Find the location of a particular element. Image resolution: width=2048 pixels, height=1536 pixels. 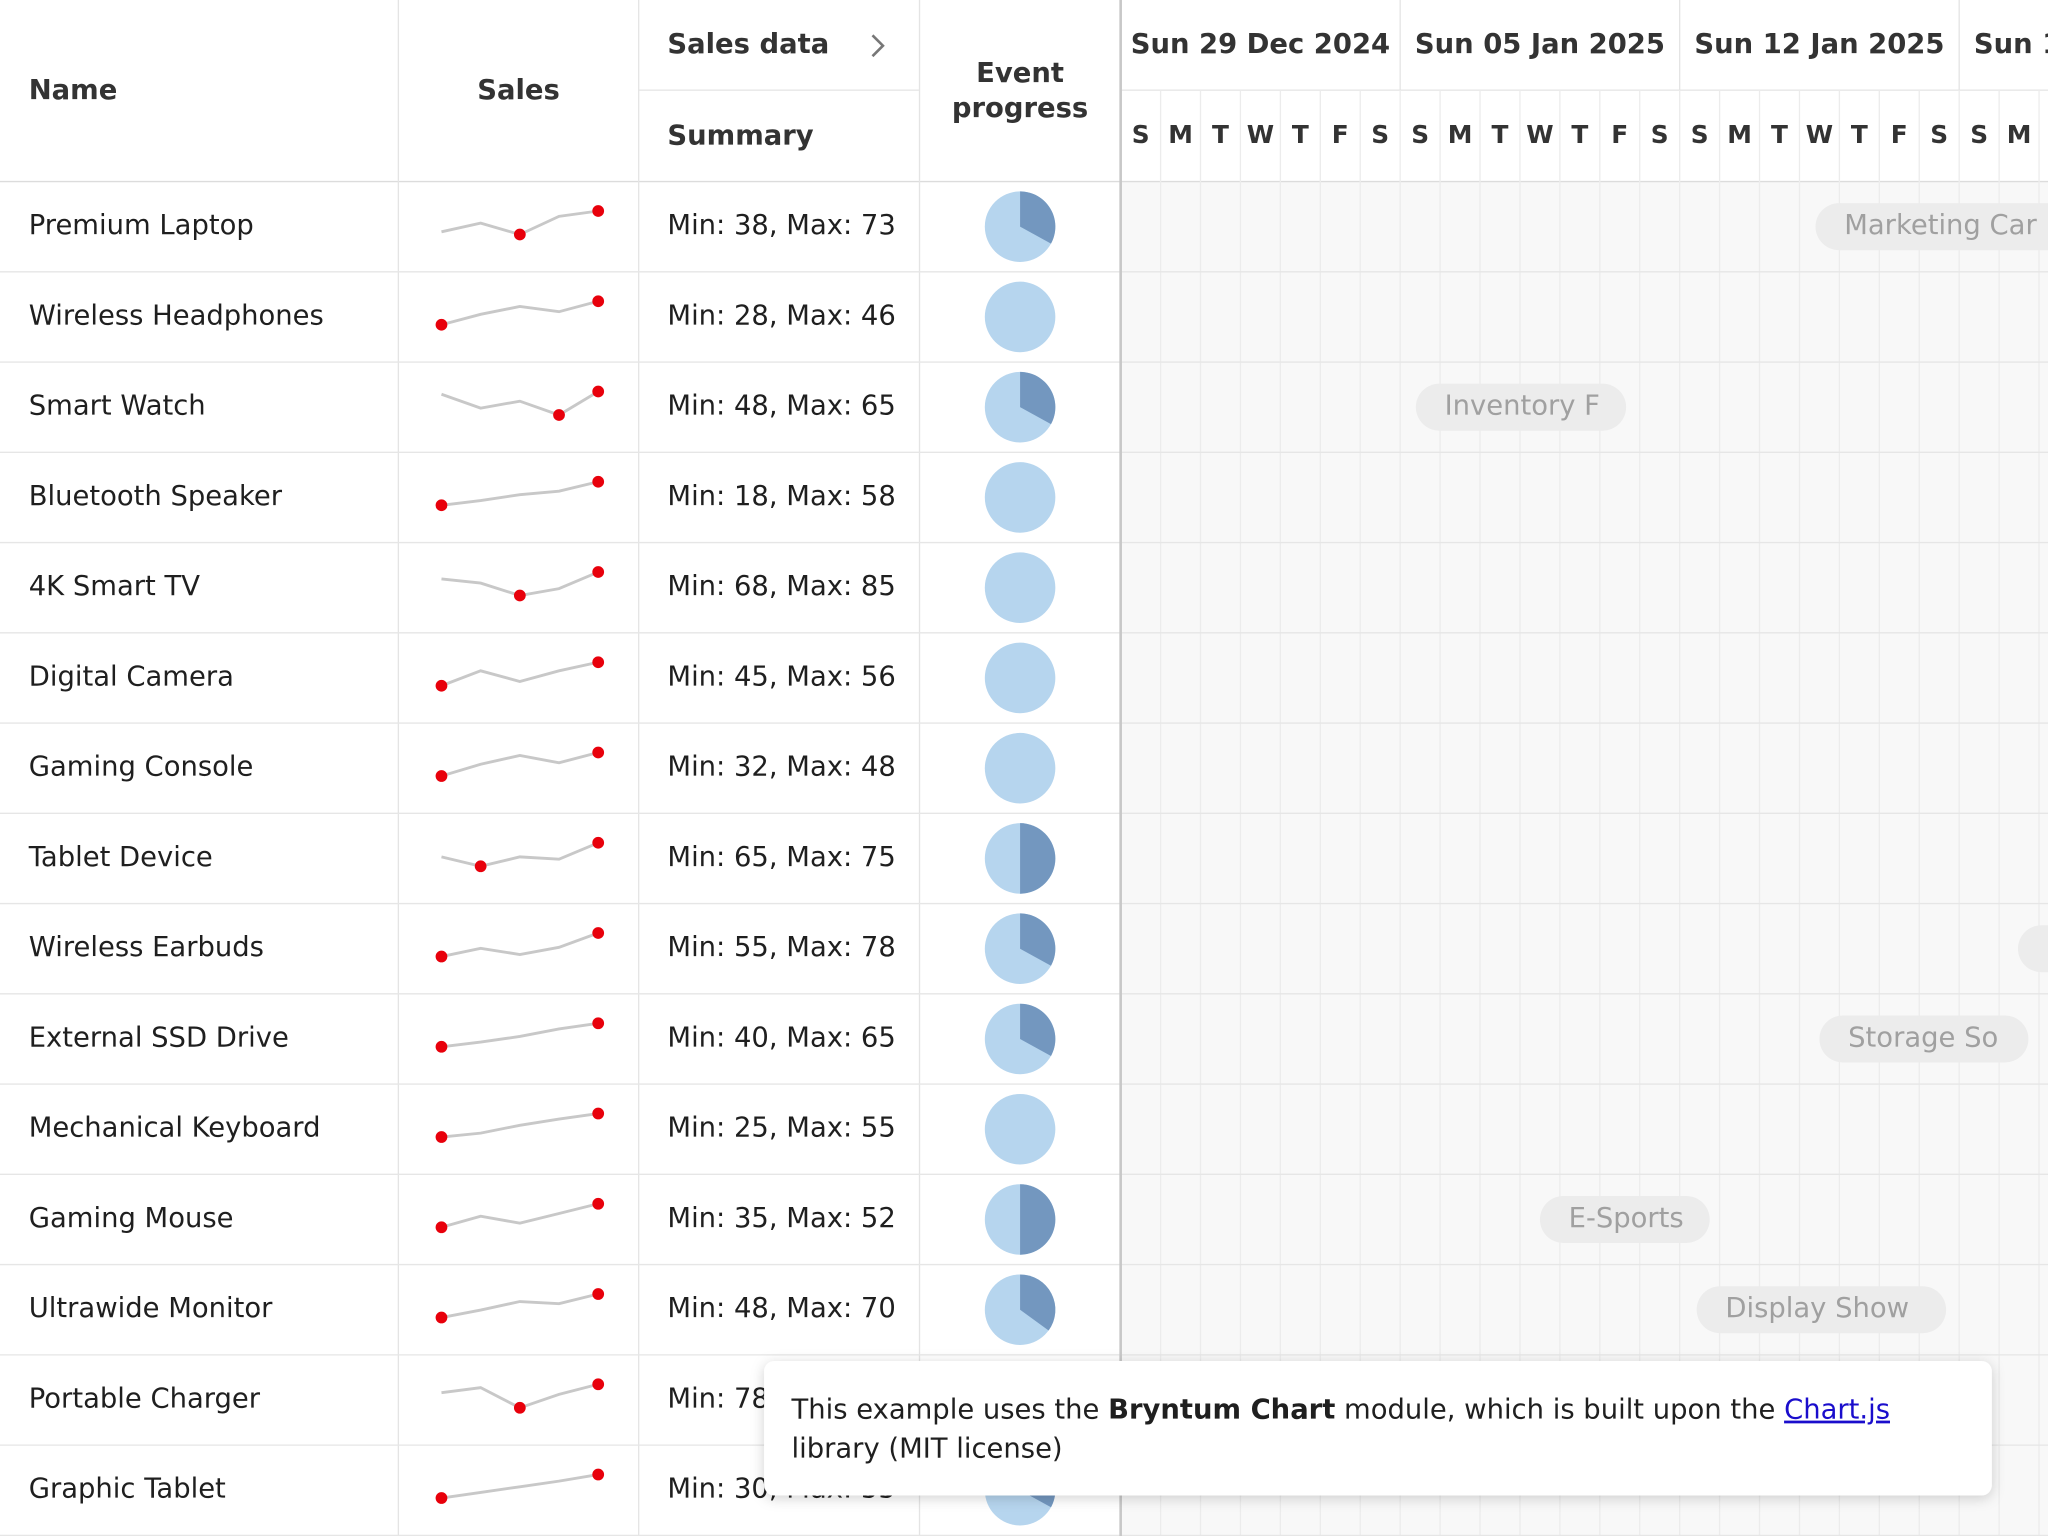

week-label: Sun 12 Jan 2025 is located at coordinates (1819, 44).